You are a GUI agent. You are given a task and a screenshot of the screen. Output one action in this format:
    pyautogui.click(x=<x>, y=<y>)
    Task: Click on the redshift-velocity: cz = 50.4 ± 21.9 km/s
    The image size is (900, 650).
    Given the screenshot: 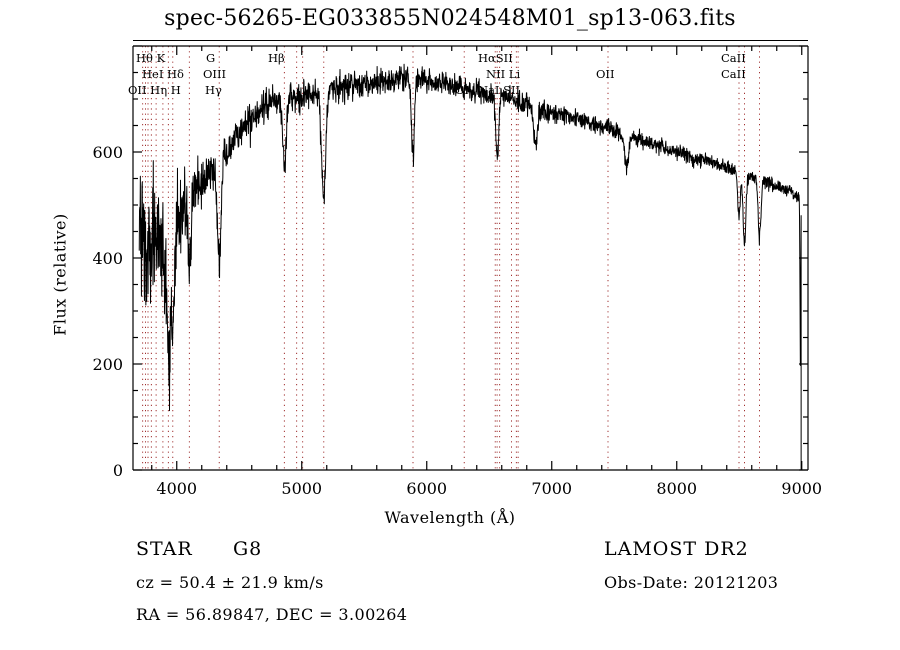 What is the action you would take?
    pyautogui.click(x=230, y=582)
    